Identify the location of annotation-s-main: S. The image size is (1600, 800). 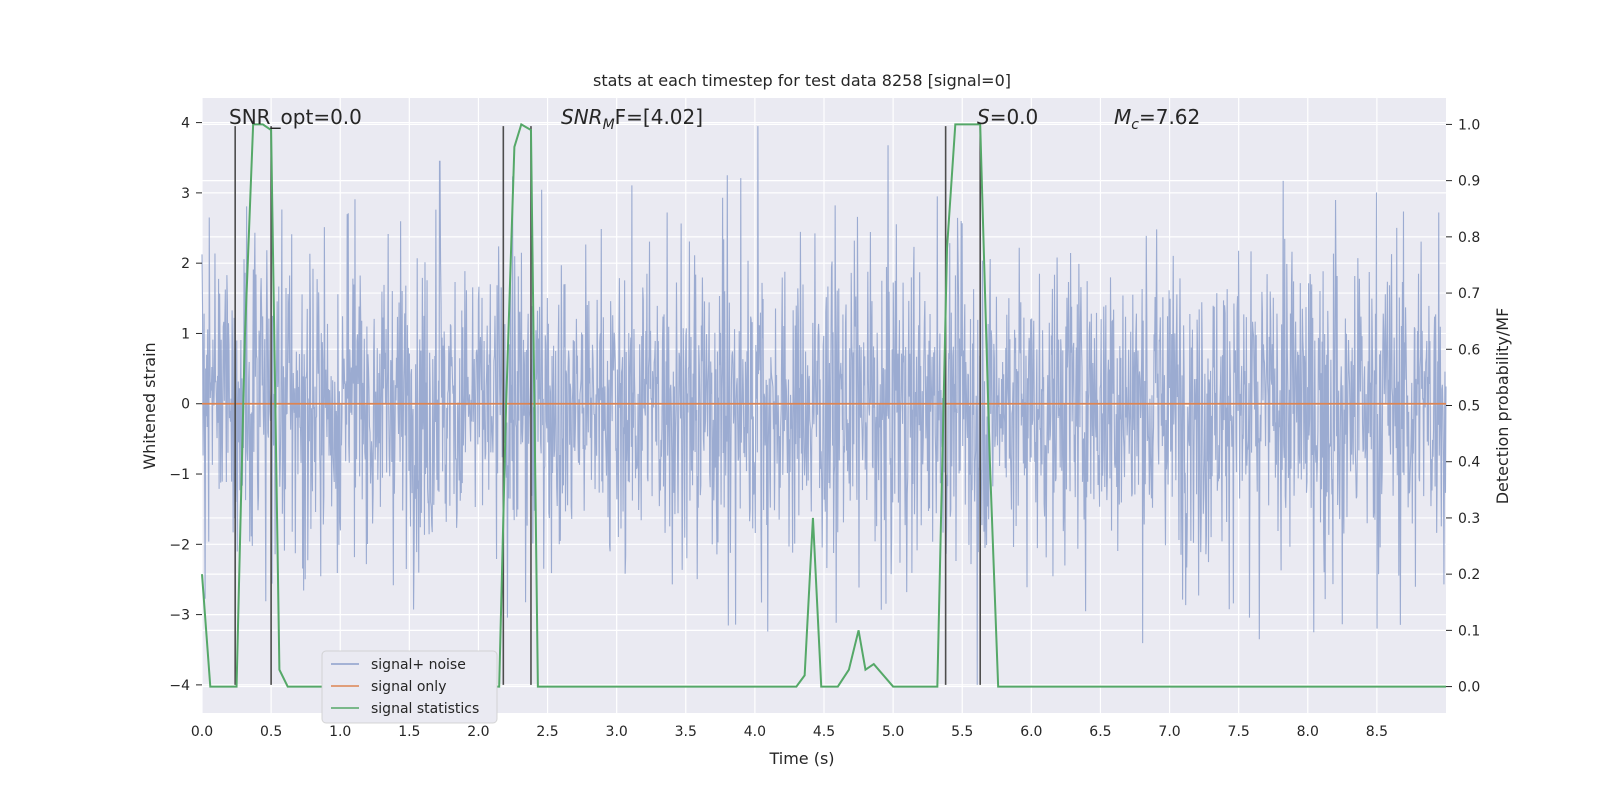
(983, 117).